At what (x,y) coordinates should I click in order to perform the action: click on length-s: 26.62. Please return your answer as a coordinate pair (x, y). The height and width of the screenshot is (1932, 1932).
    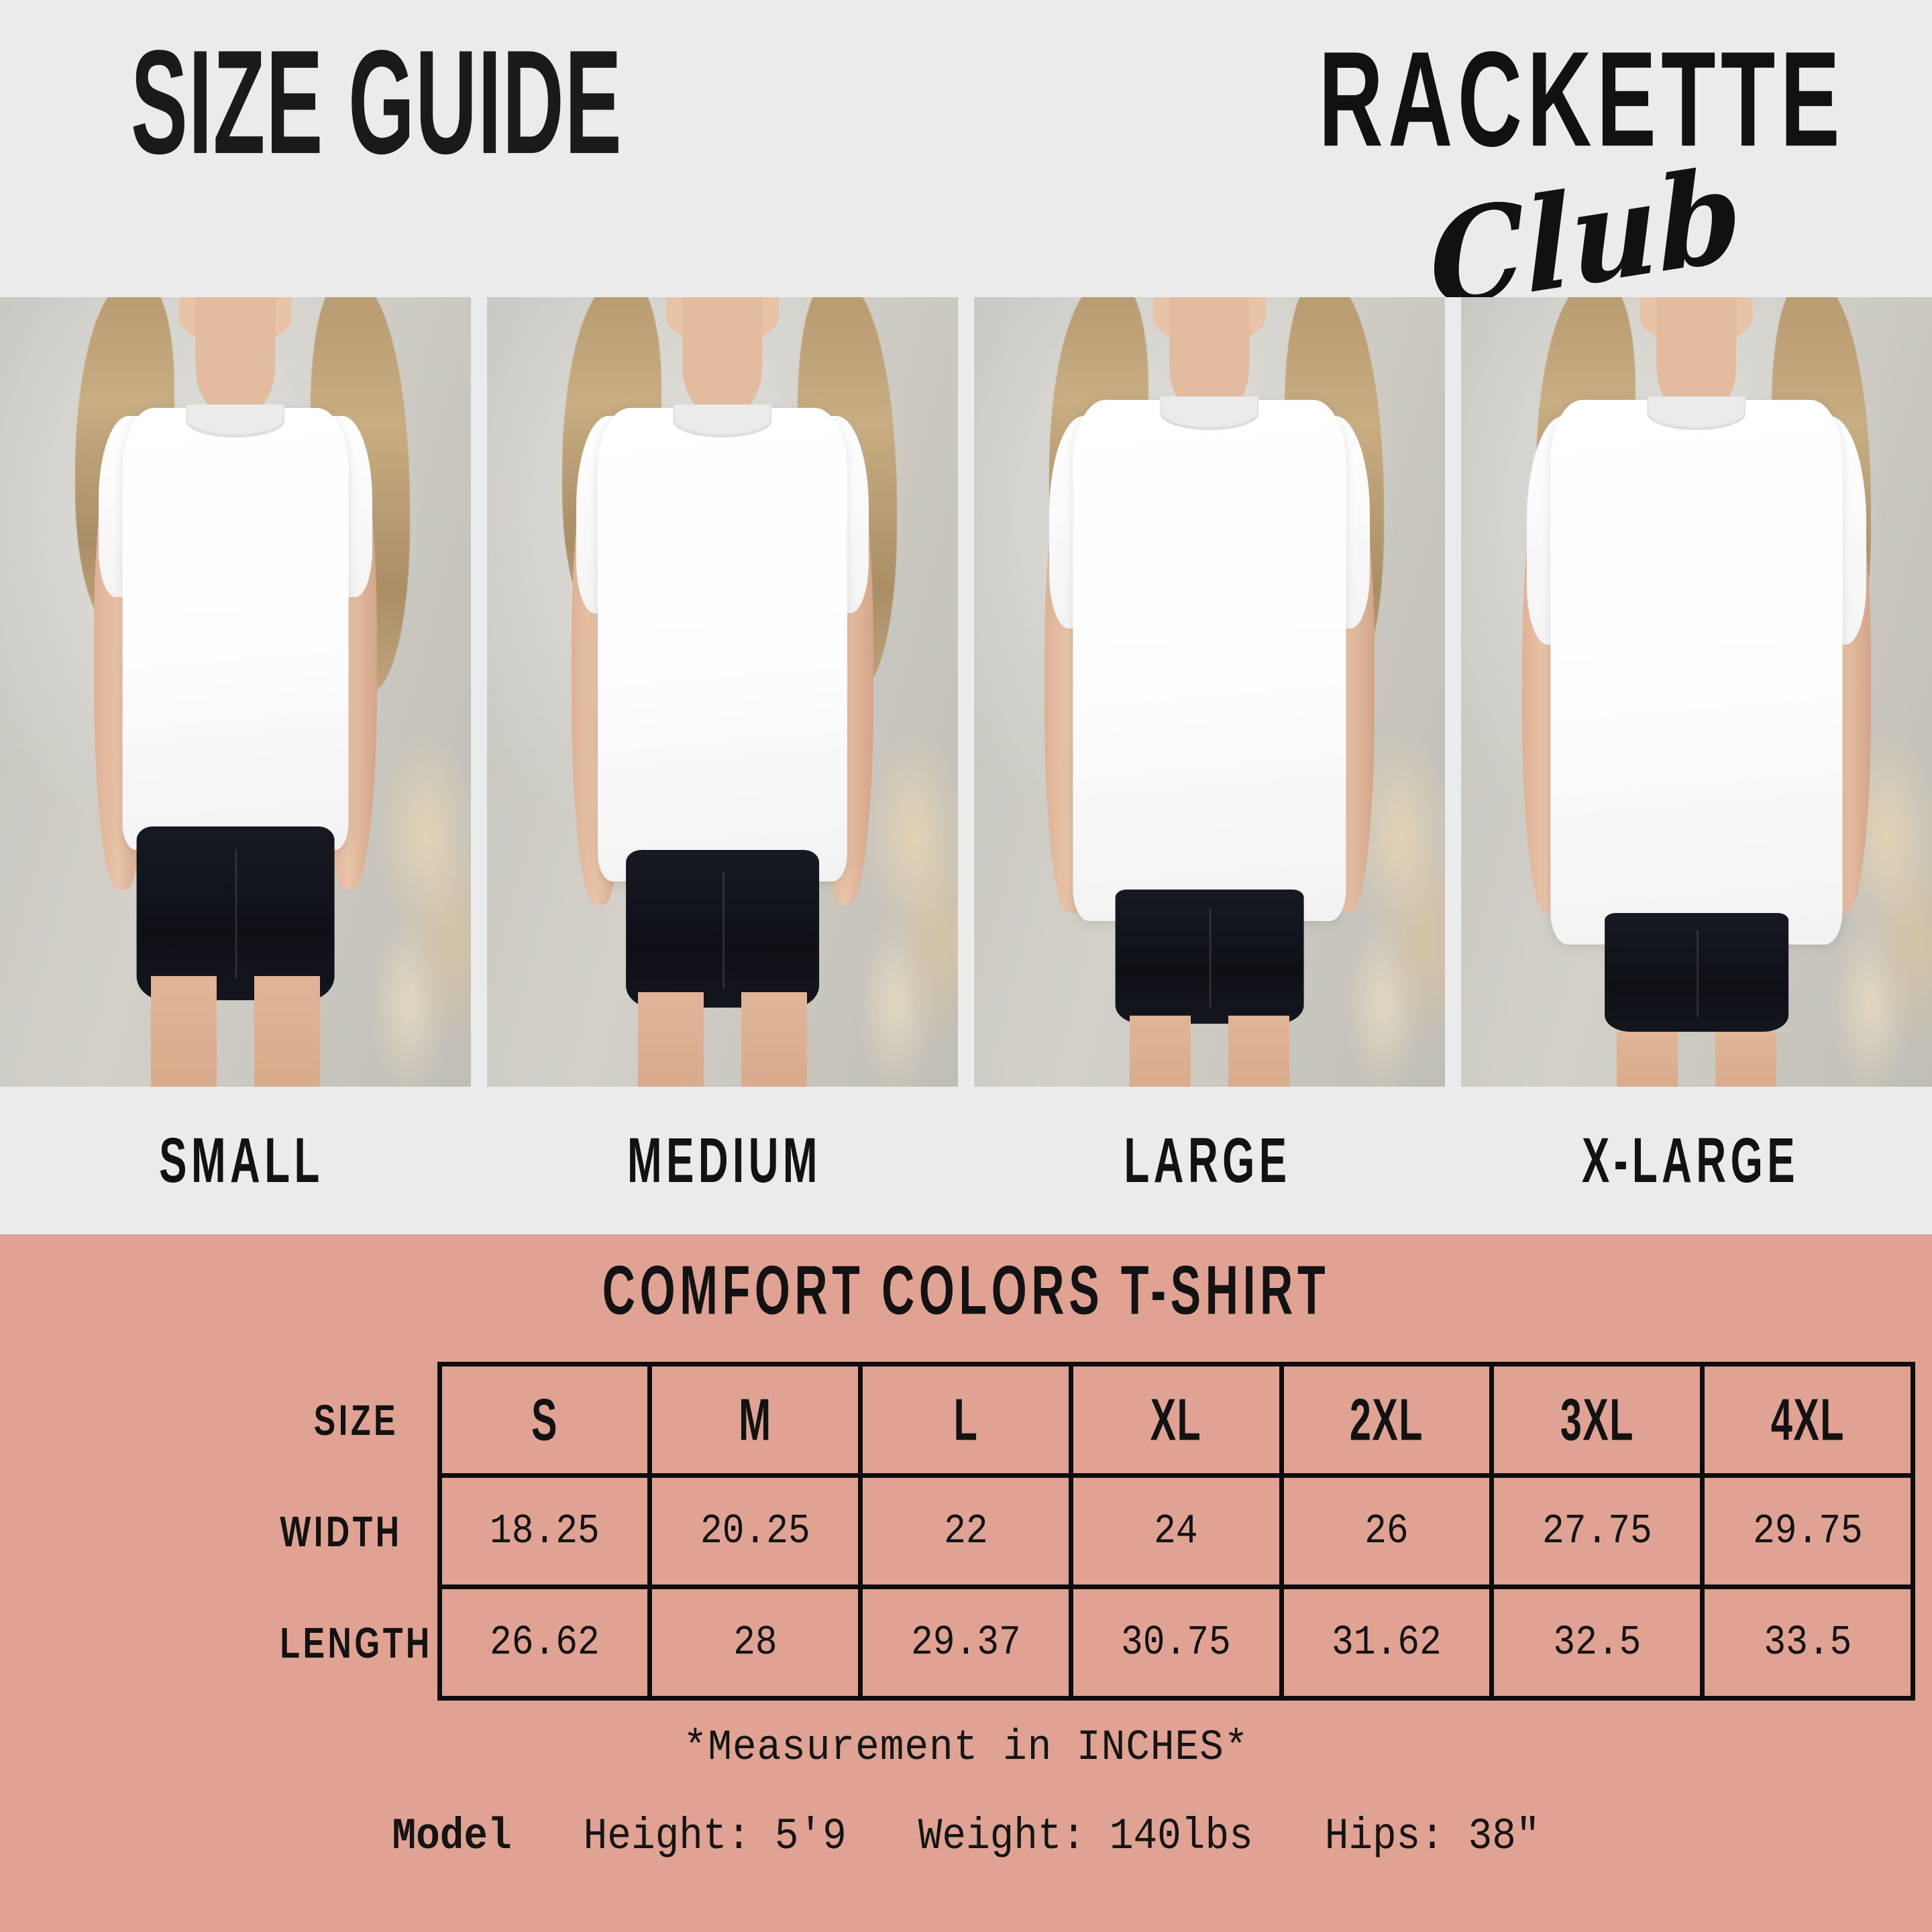
    Looking at the image, I should click on (544, 1643).